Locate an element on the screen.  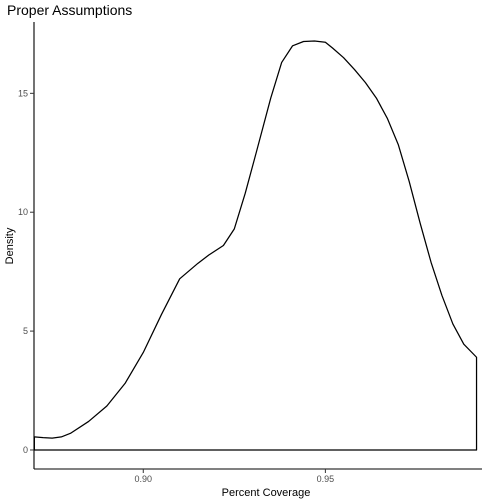
x-axis-ticks: 0.90 0.95 is located at coordinates (235, 476).